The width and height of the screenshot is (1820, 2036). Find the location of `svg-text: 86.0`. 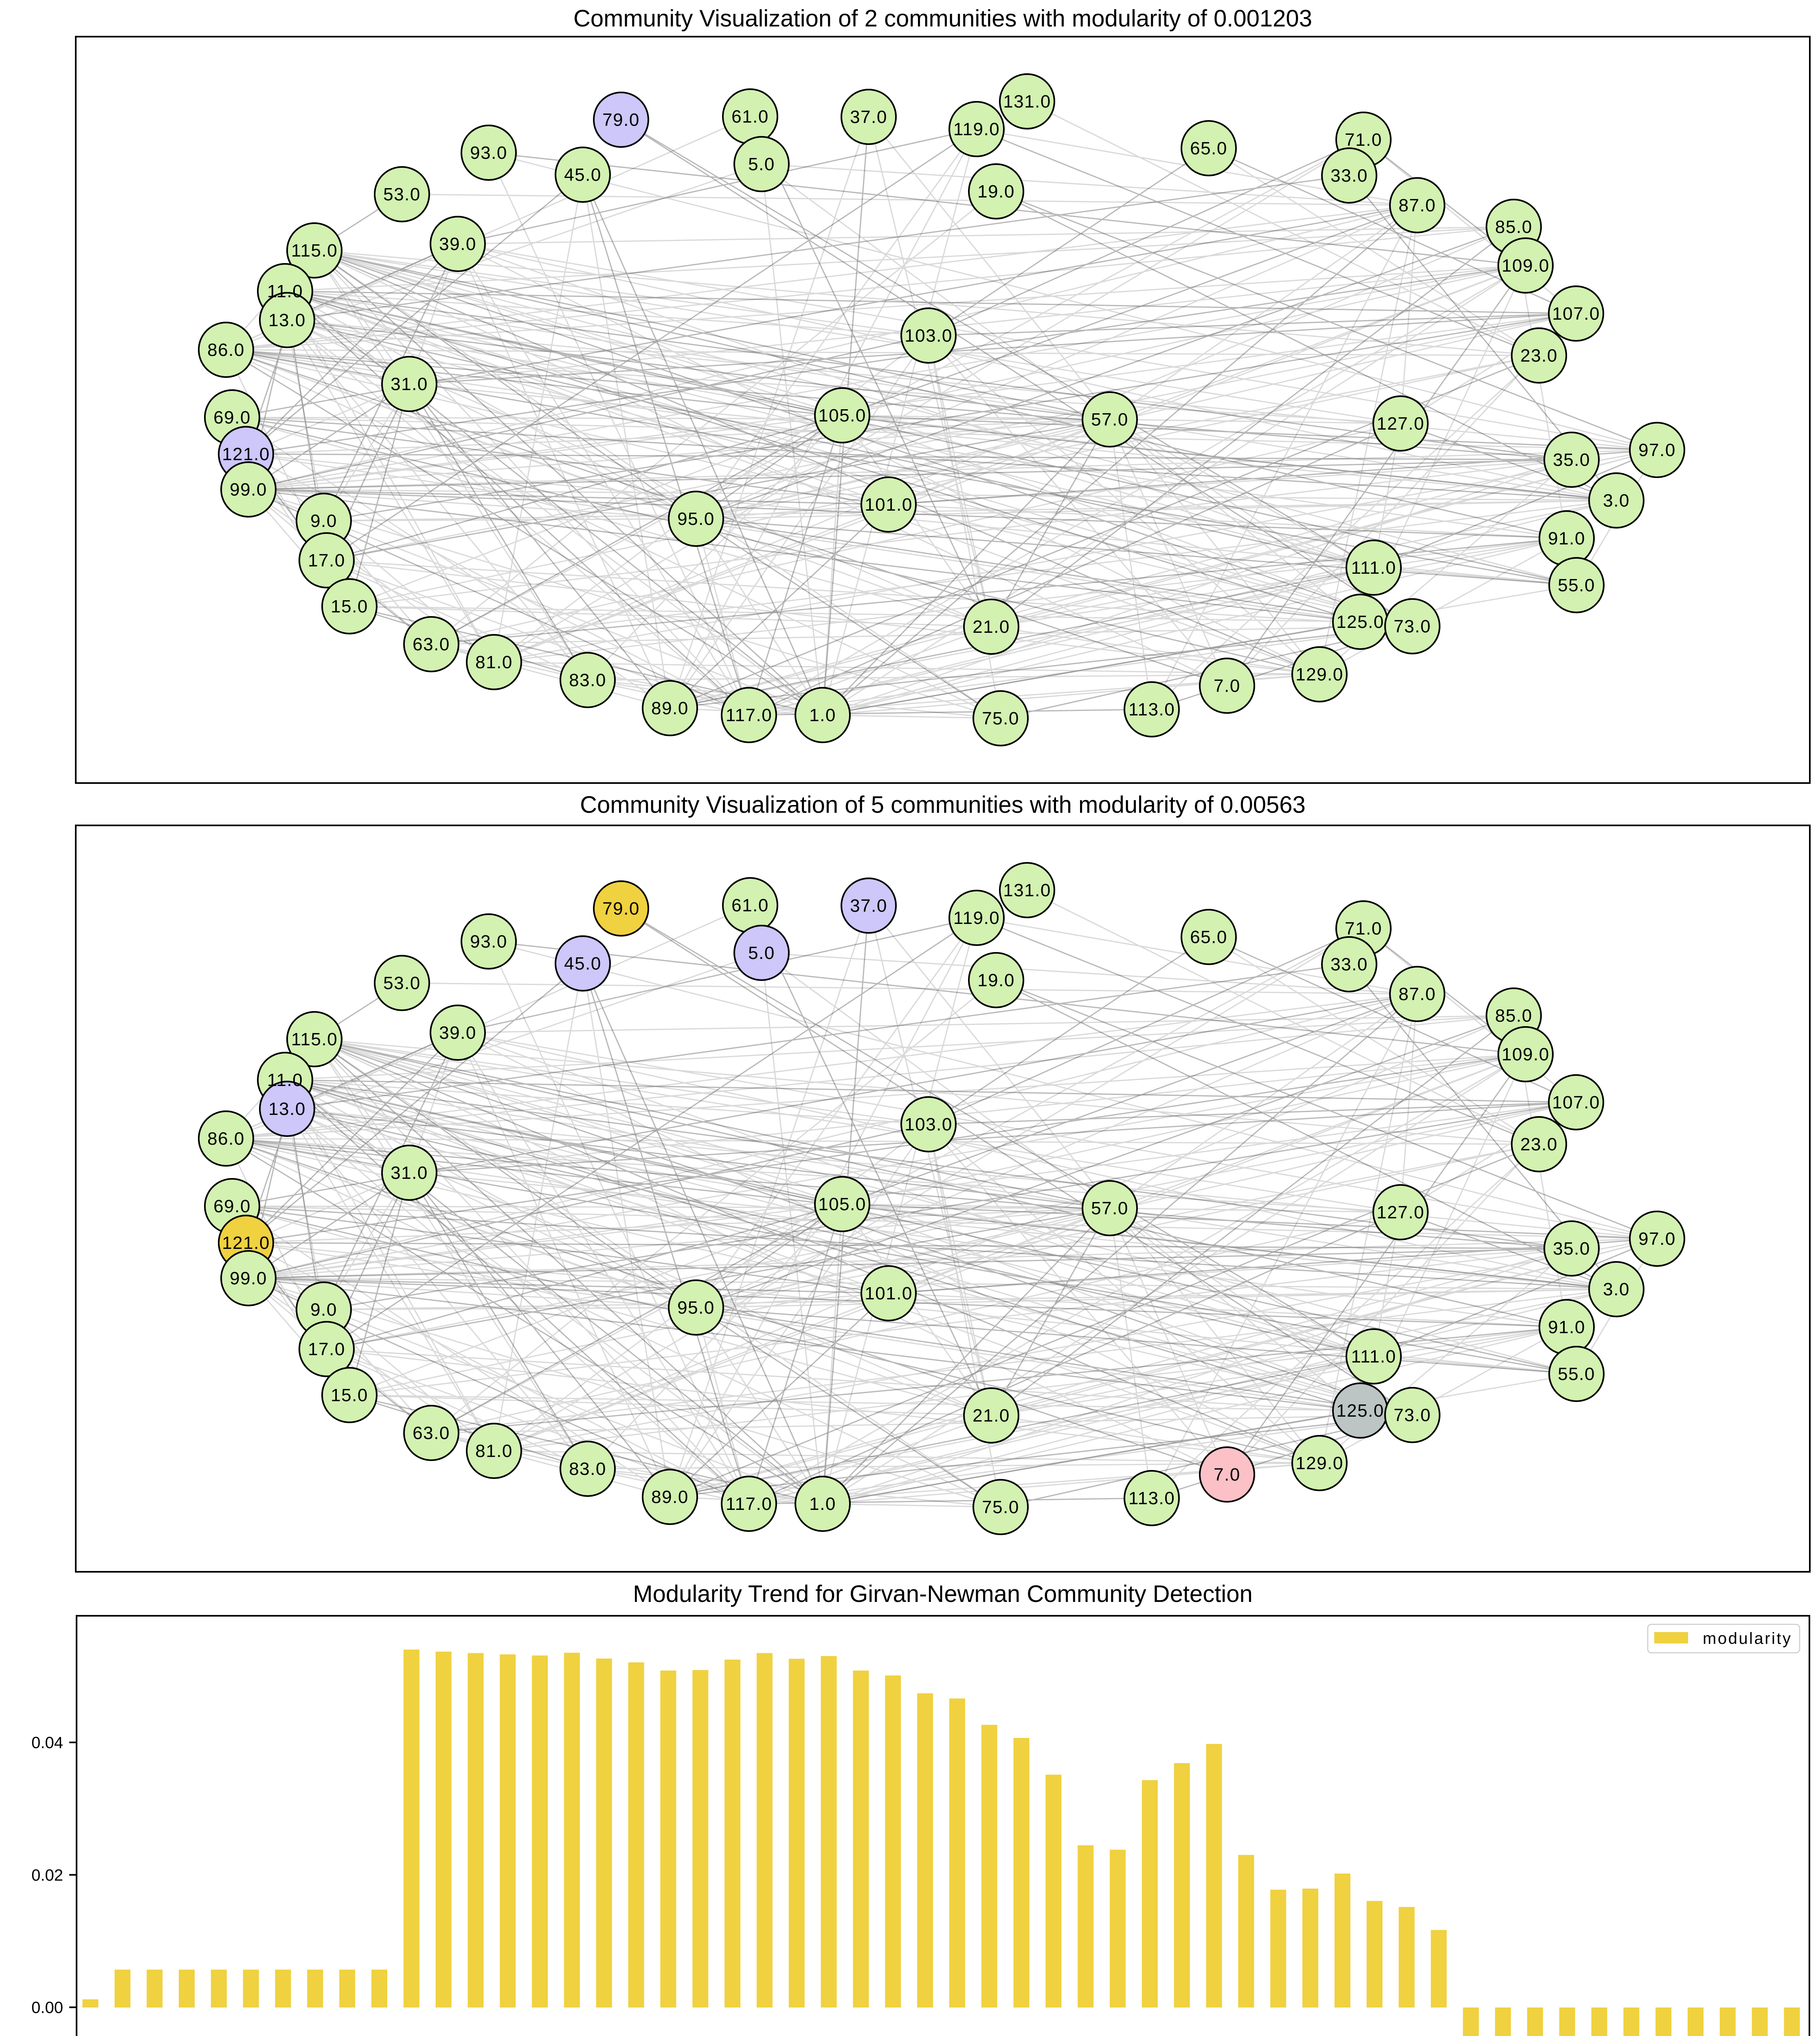

svg-text: 86.0 is located at coordinates (226, 350).